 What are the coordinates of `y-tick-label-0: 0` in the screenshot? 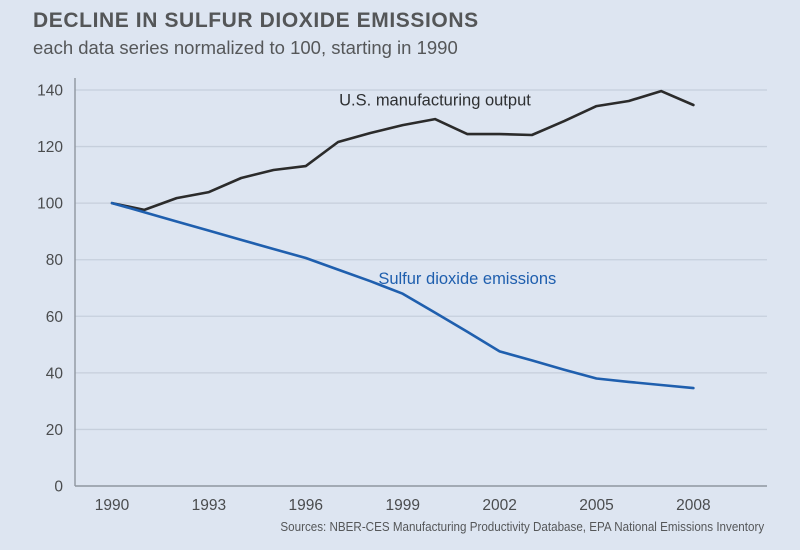 It's located at (58, 487).